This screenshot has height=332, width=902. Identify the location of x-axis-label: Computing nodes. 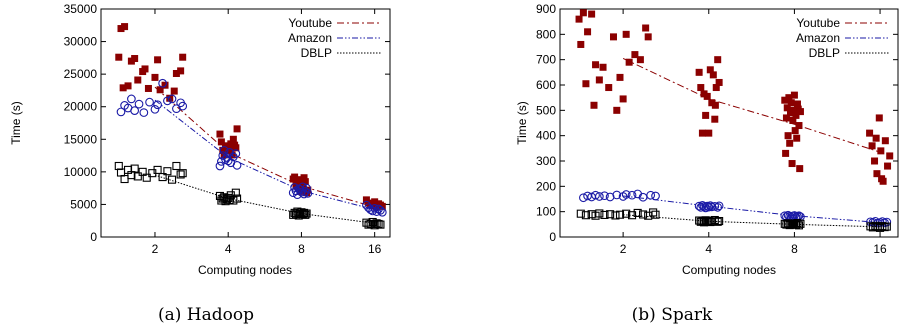
(245, 270).